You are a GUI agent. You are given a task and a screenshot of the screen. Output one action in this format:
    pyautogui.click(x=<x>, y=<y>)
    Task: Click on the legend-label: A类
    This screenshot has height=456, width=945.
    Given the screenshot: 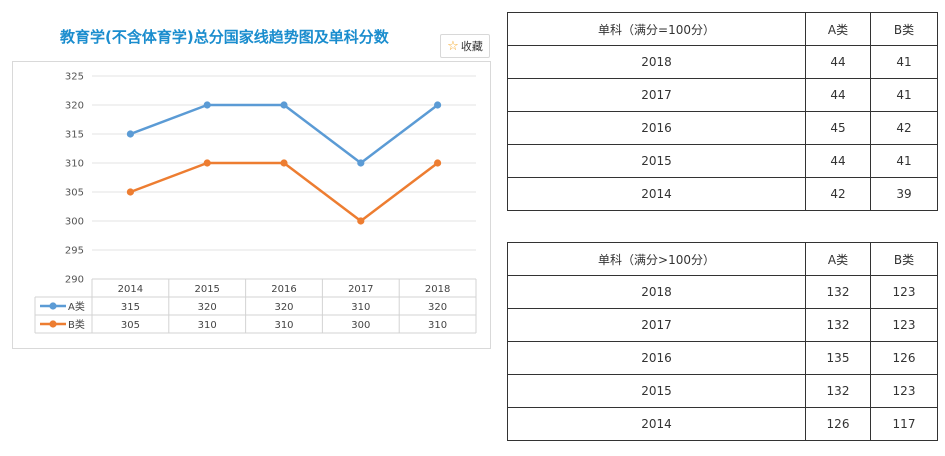 What is the action you would take?
    pyautogui.click(x=76, y=306)
    